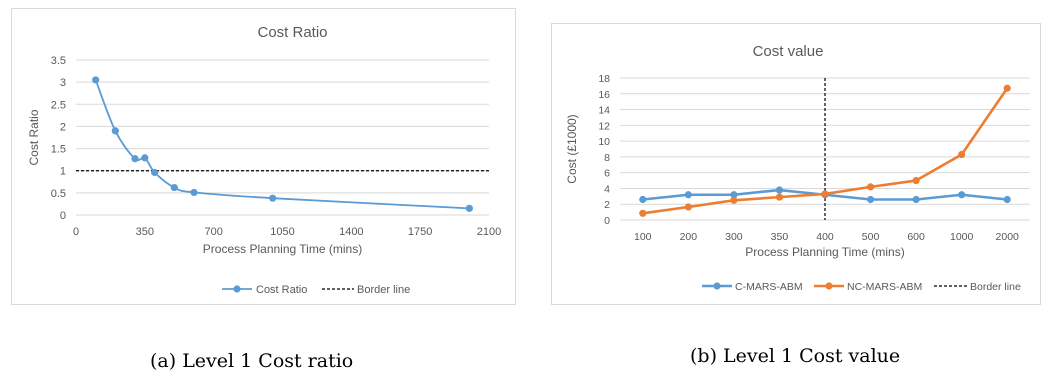 This screenshot has height=379, width=1053. Describe the element at coordinates (237, 289) in the screenshot. I see `legend-marker-cost-ratio` at that location.